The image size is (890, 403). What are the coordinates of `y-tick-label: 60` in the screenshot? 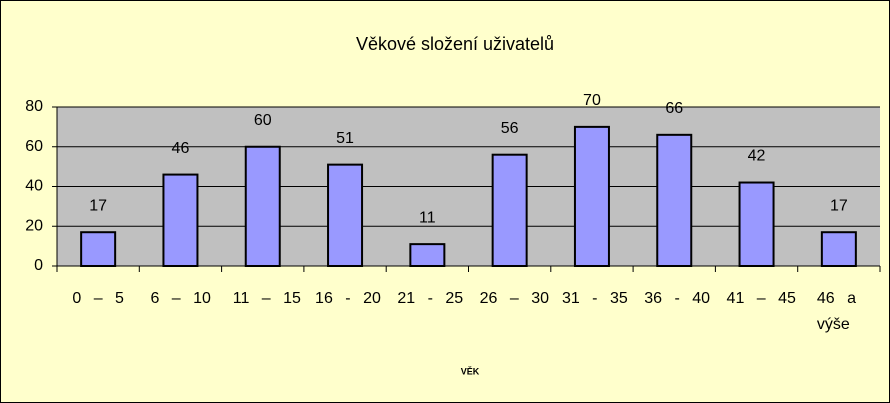 It's located at (34, 146).